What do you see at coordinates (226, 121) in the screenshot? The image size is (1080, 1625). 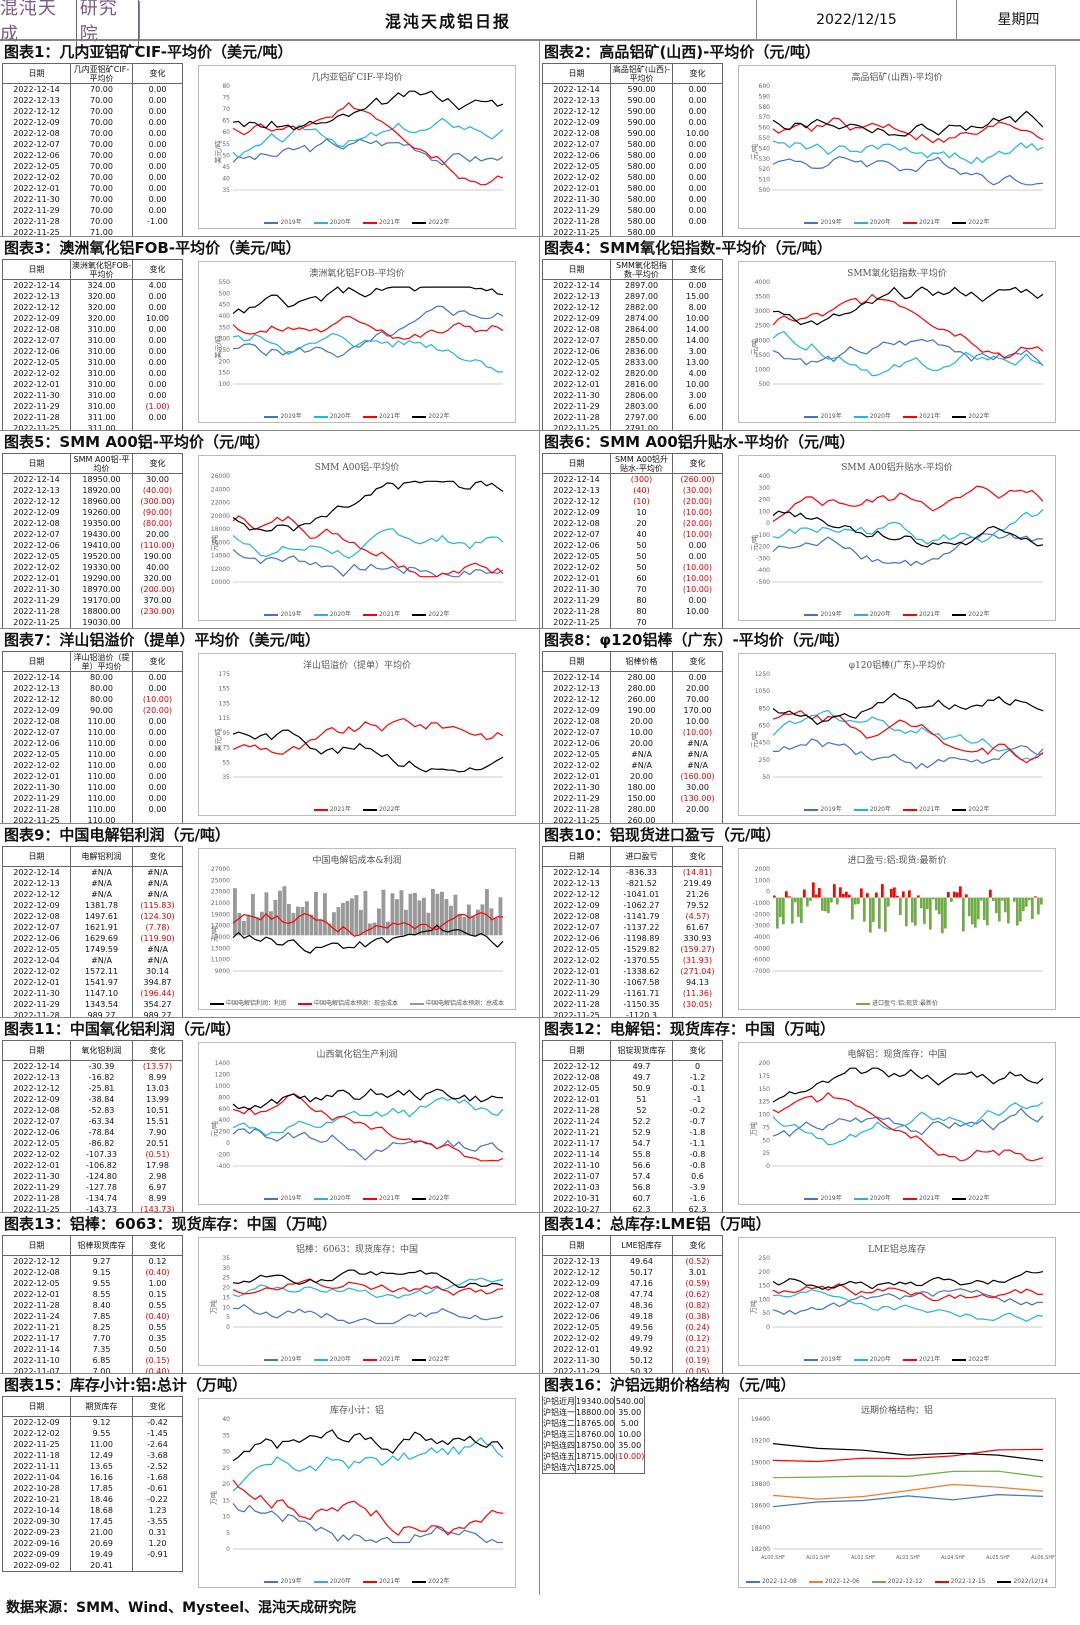 I see `y-tick-label: 65` at bounding box center [226, 121].